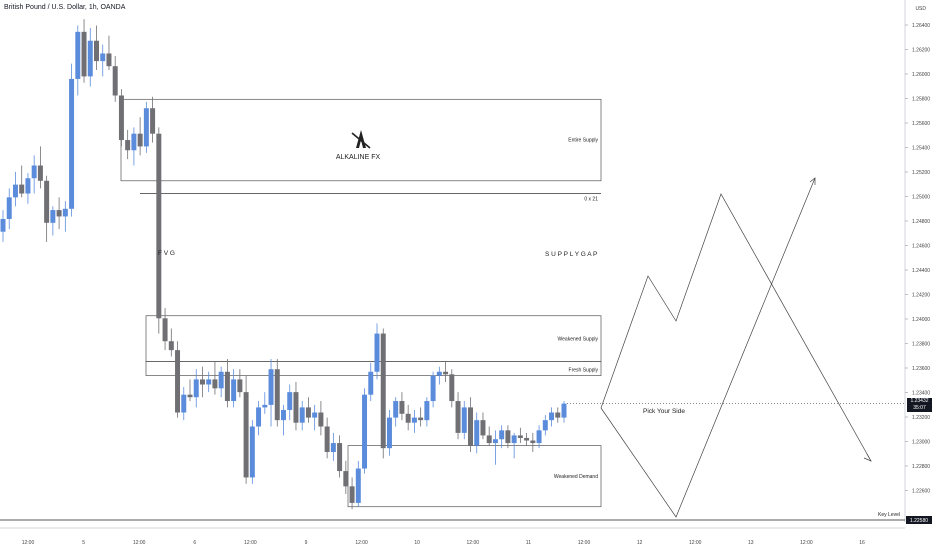 This screenshot has height=550, width=932. Describe the element at coordinates (921, 75) in the screenshot. I see `y-tick-label: 1.26000` at that location.